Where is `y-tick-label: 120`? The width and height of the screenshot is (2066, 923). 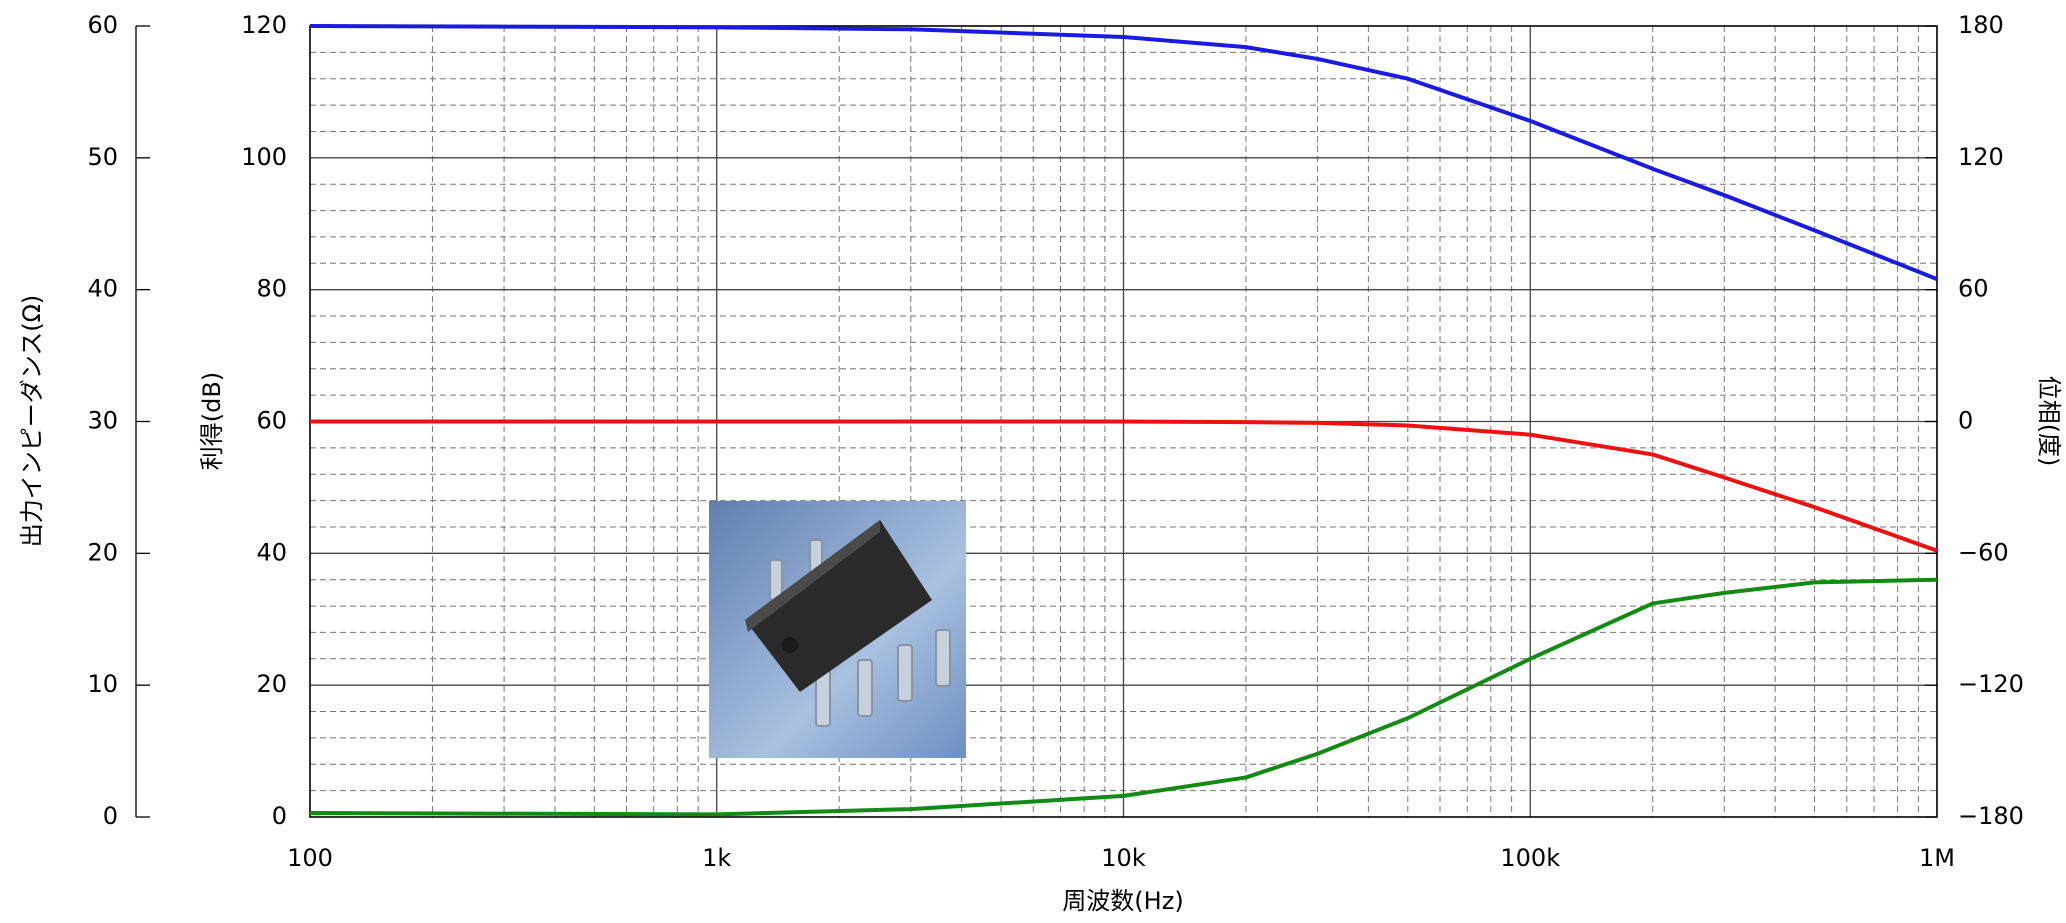 y-tick-label: 120 is located at coordinates (264, 25).